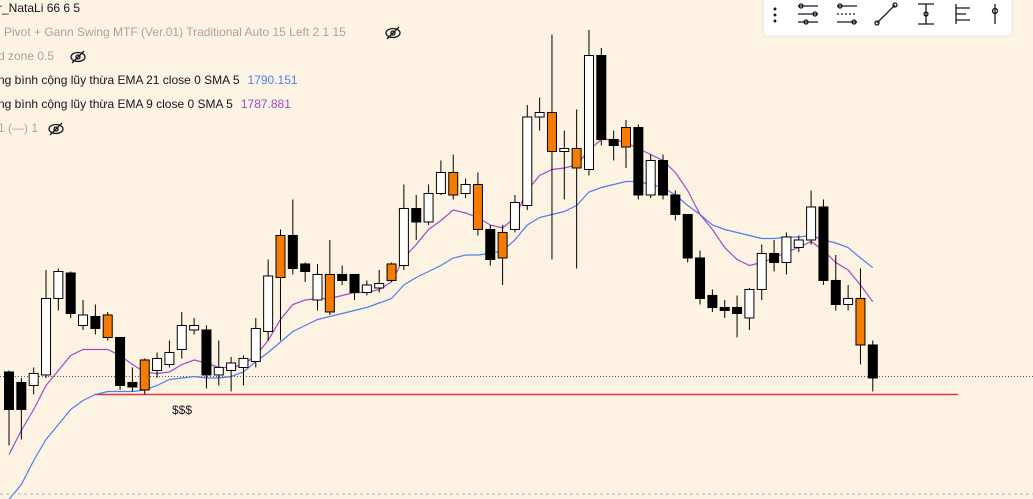 The image size is (1033, 499). What do you see at coordinates (266, 104) in the screenshot?
I see `legend-value: 1787.881` at bounding box center [266, 104].